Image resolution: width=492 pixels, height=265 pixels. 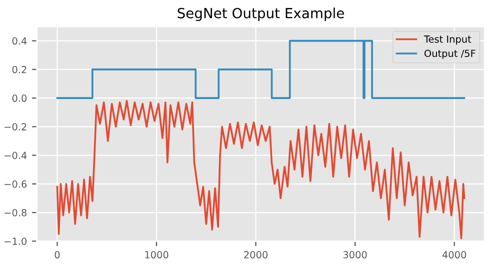 What do you see at coordinates (448, 40) in the screenshot?
I see `legend-label: Test Input` at bounding box center [448, 40].